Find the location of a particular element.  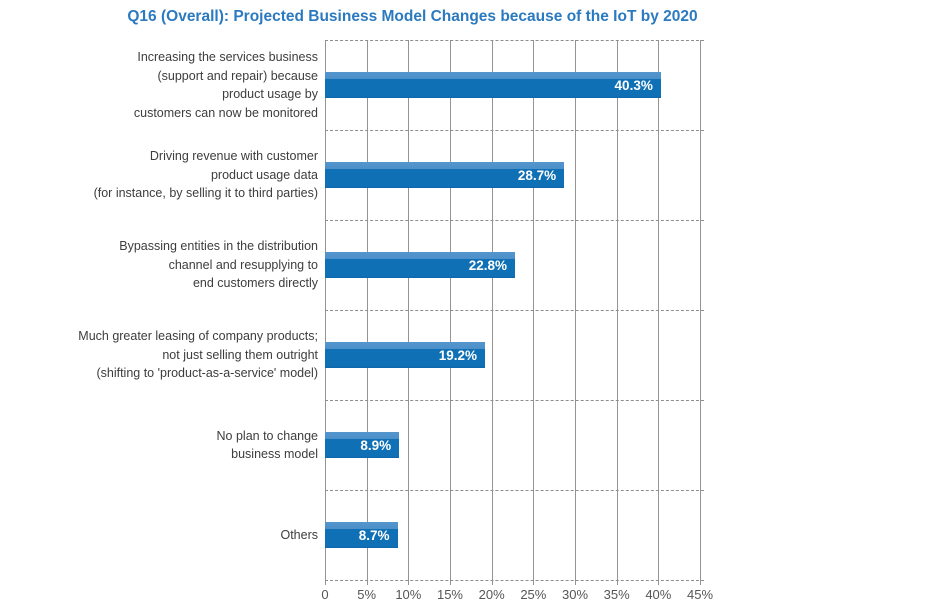

x-axis-tick-label: 10% is located at coordinates (408, 594).